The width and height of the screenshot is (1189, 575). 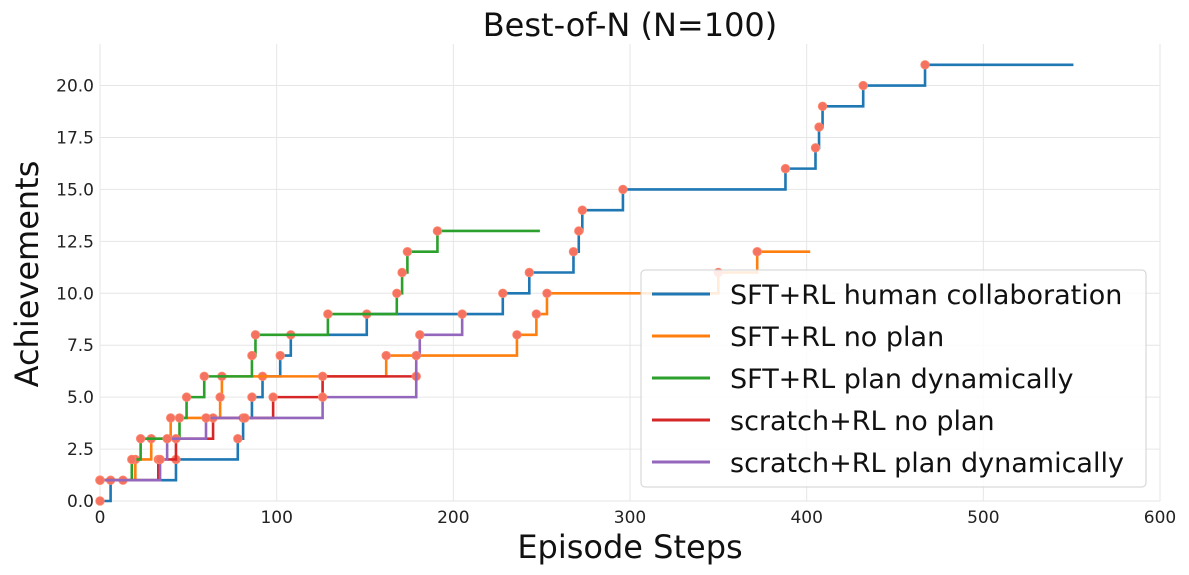 I want to click on legend-entry: scratch+RL plan dynamically, so click(x=888, y=463).